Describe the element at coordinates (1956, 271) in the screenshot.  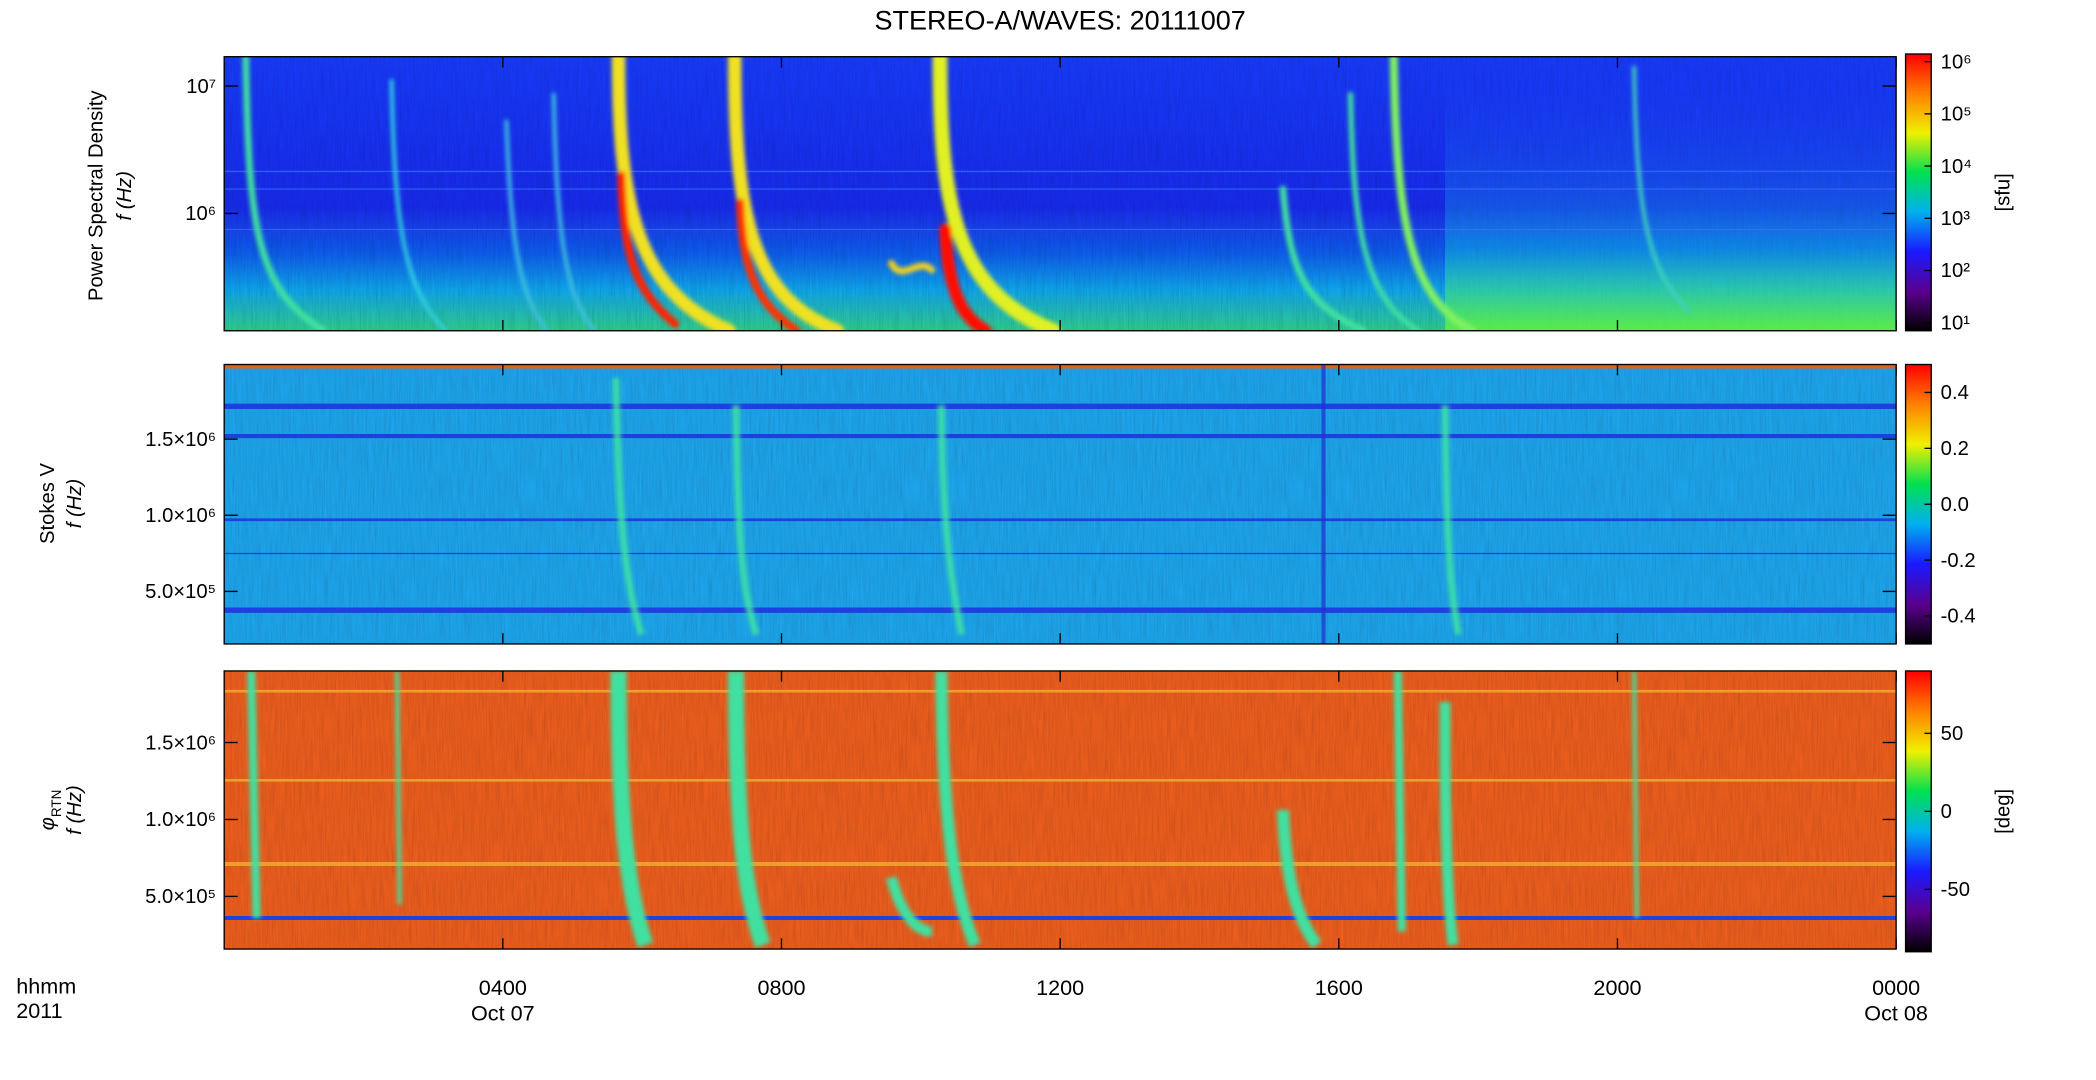
I see `colorbar-tick-label: 10²` at that location.